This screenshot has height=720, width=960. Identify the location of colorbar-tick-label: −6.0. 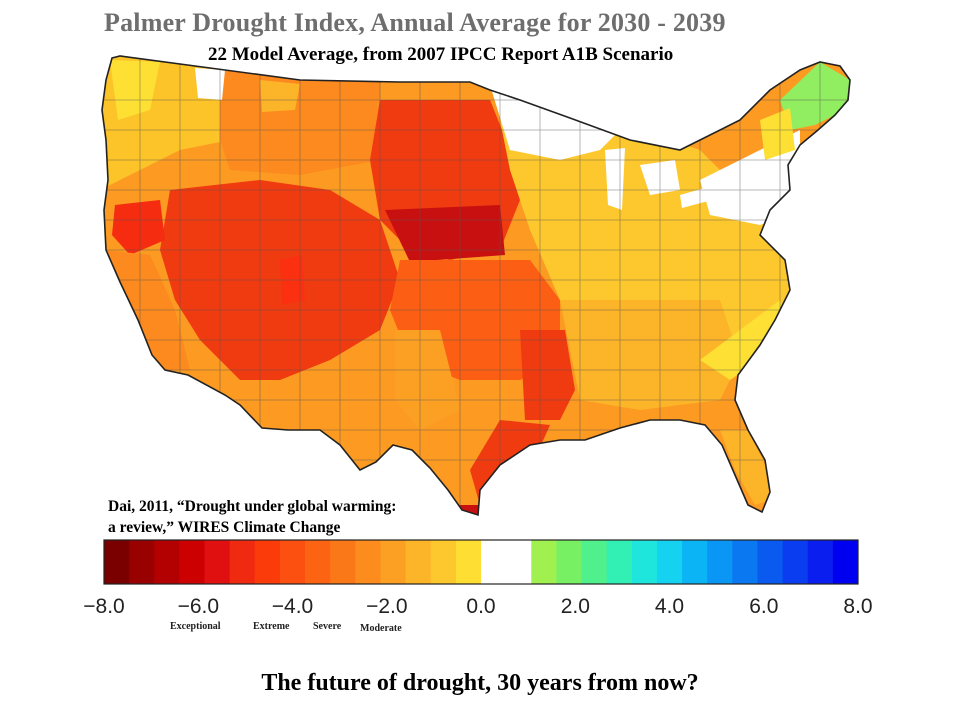
(198, 606).